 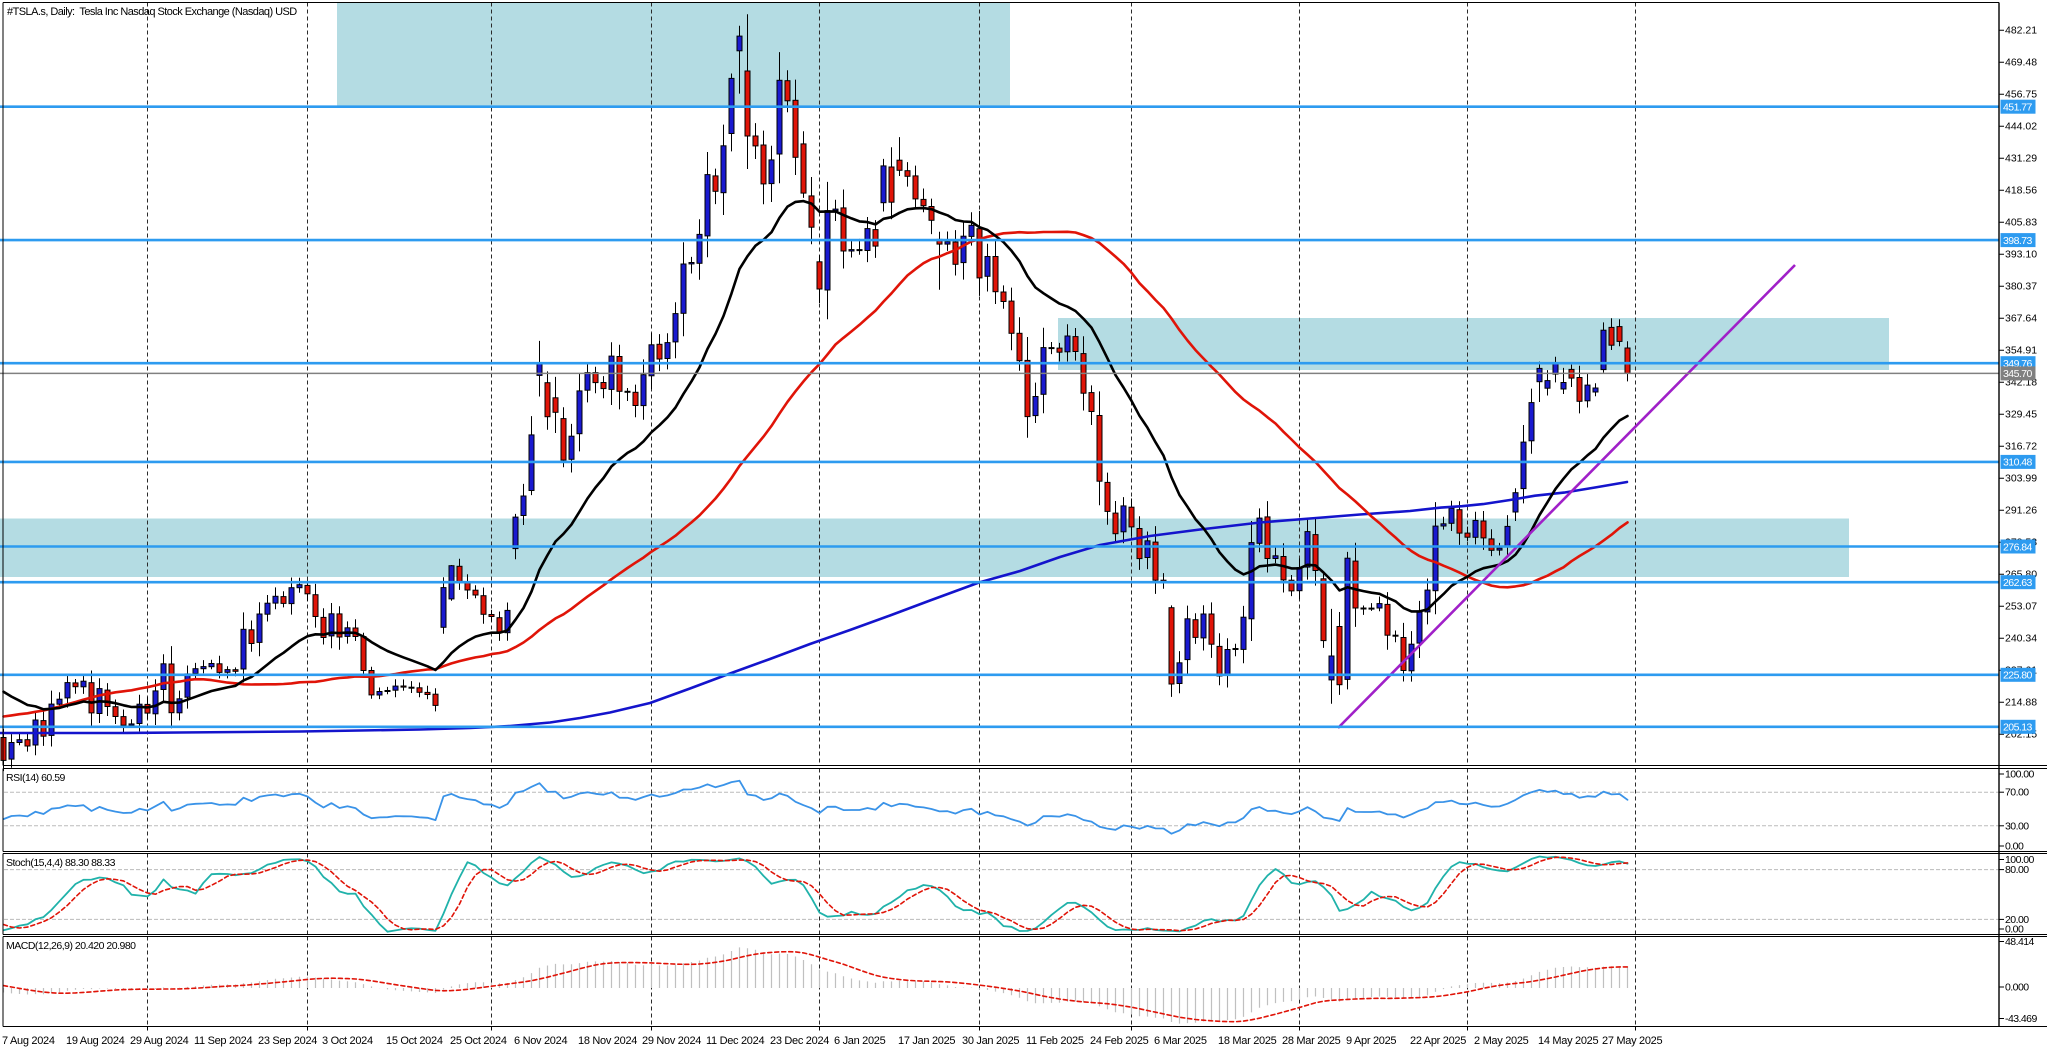 I want to click on svg-text: 262.63, so click(x=2018, y=583).